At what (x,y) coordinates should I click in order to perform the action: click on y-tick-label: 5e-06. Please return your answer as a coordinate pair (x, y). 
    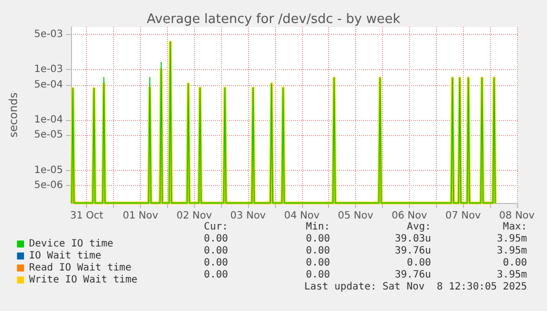
    Looking at the image, I should click on (48, 186).